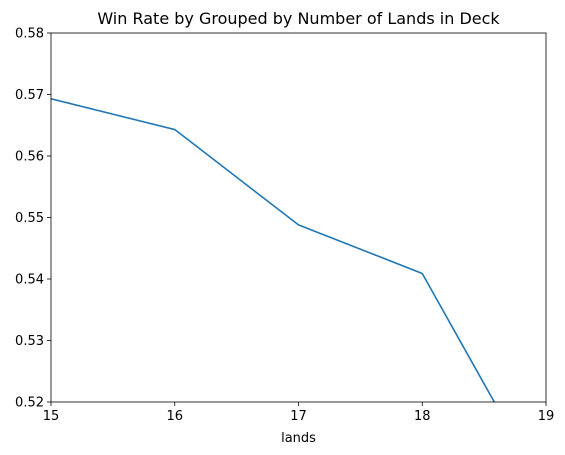  What do you see at coordinates (29, 280) in the screenshot?
I see `y-tick-label: 0.54` at bounding box center [29, 280].